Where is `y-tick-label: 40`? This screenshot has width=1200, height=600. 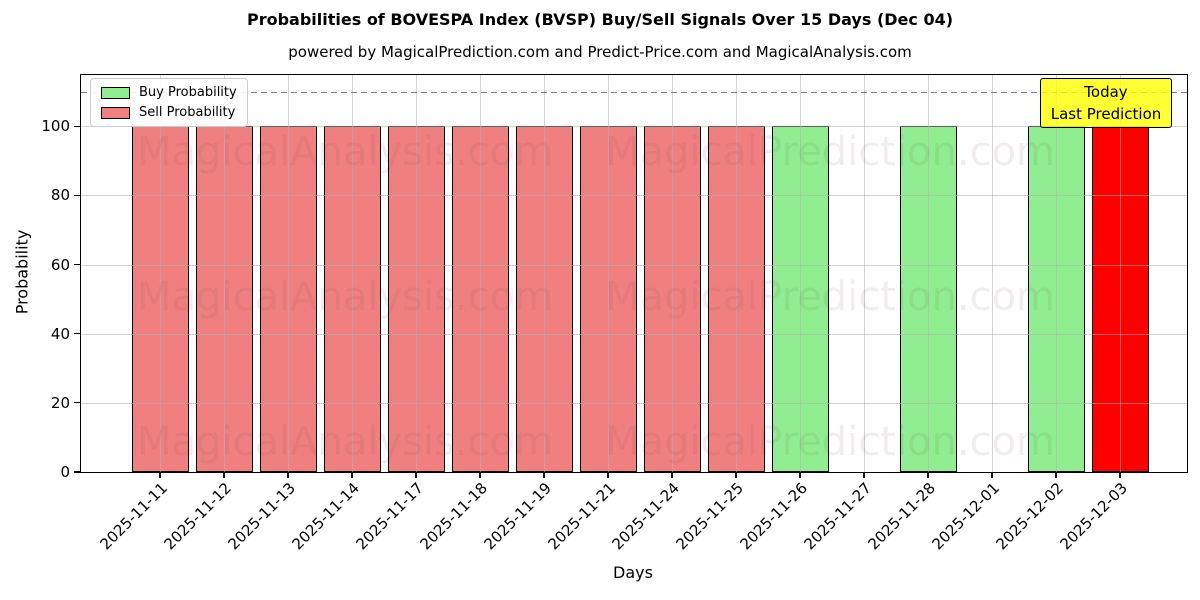 y-tick-label: 40 is located at coordinates (60, 333).